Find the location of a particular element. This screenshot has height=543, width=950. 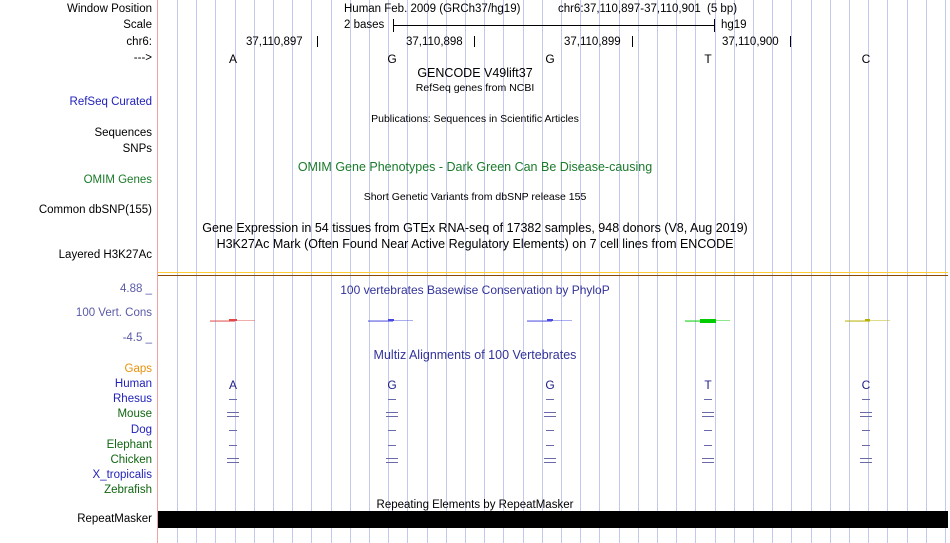

row-label-scale: Scale is located at coordinates (137, 25).